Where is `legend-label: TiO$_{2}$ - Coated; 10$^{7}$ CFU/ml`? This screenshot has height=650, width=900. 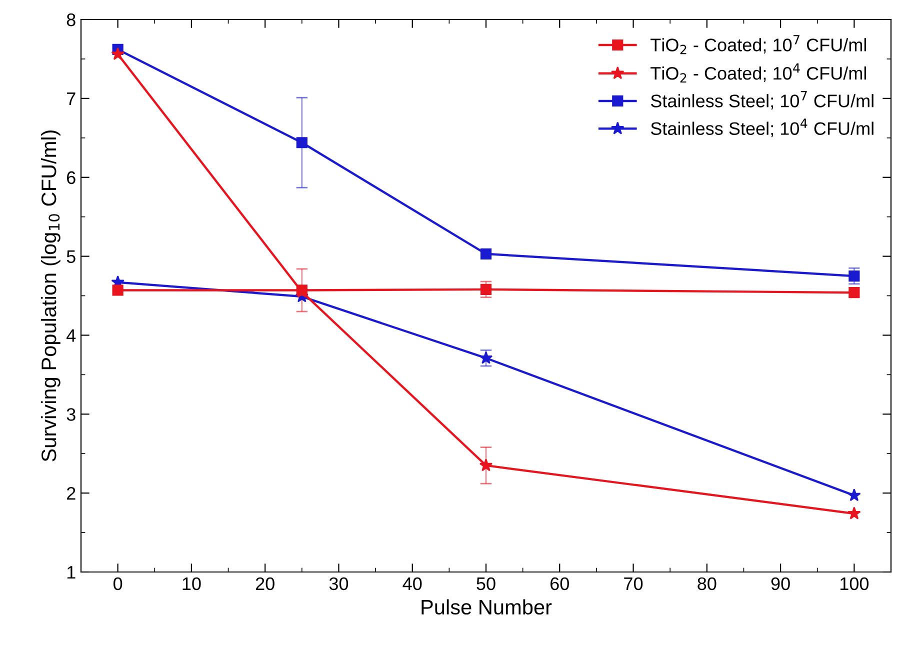
legend-label: TiO$_{2}$ - Coated; 10$^{7}$ CFU/ml is located at coordinates (758, 44).